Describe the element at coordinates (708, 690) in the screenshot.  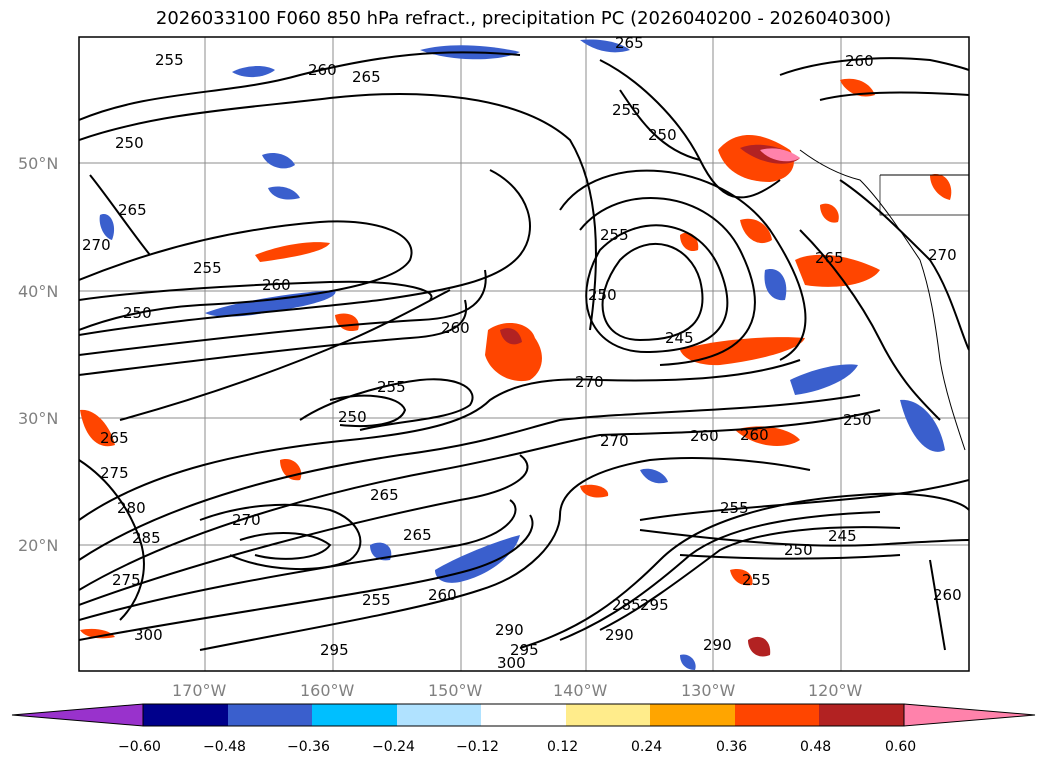
I see `lon-tick-label: 130°W` at that location.